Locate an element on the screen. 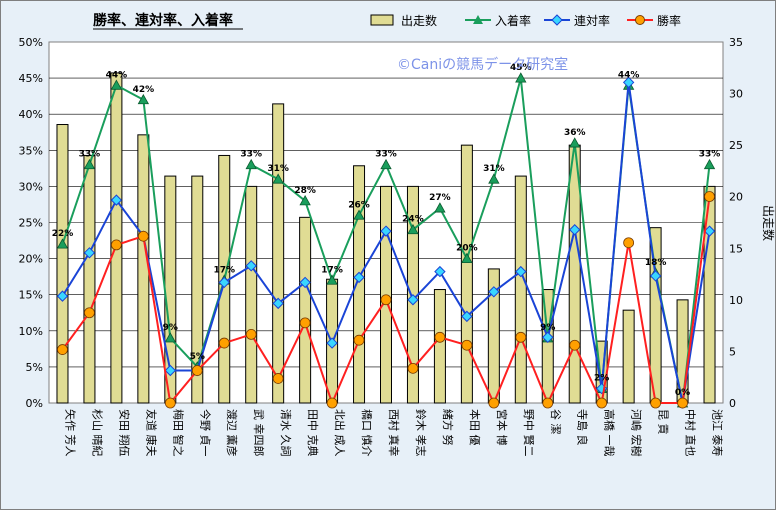 Image resolution: width=776 pixels, height=510 pixels. data-label: 42% is located at coordinates (144, 90).